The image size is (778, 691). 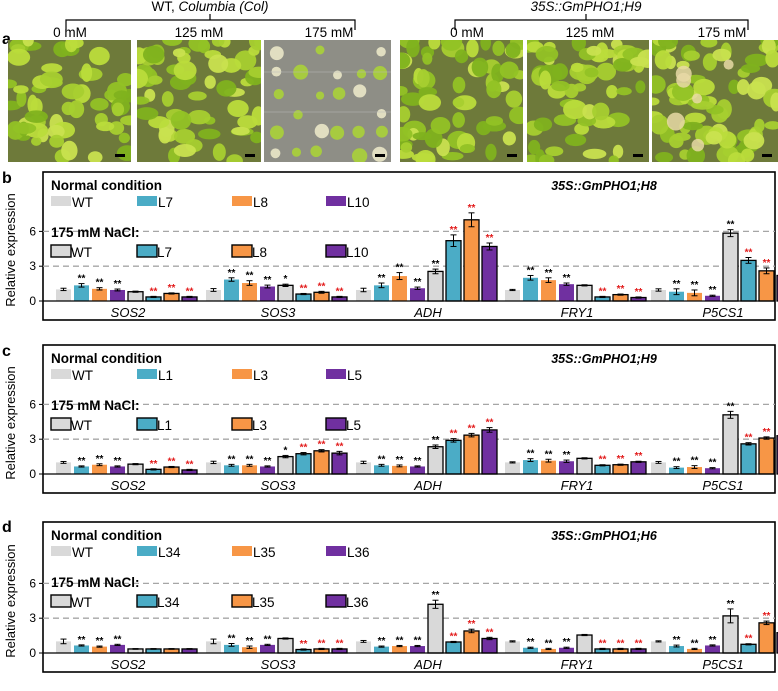 What do you see at coordinates (263, 602) in the screenshot?
I see `legend-salt-label: L35` at bounding box center [263, 602].